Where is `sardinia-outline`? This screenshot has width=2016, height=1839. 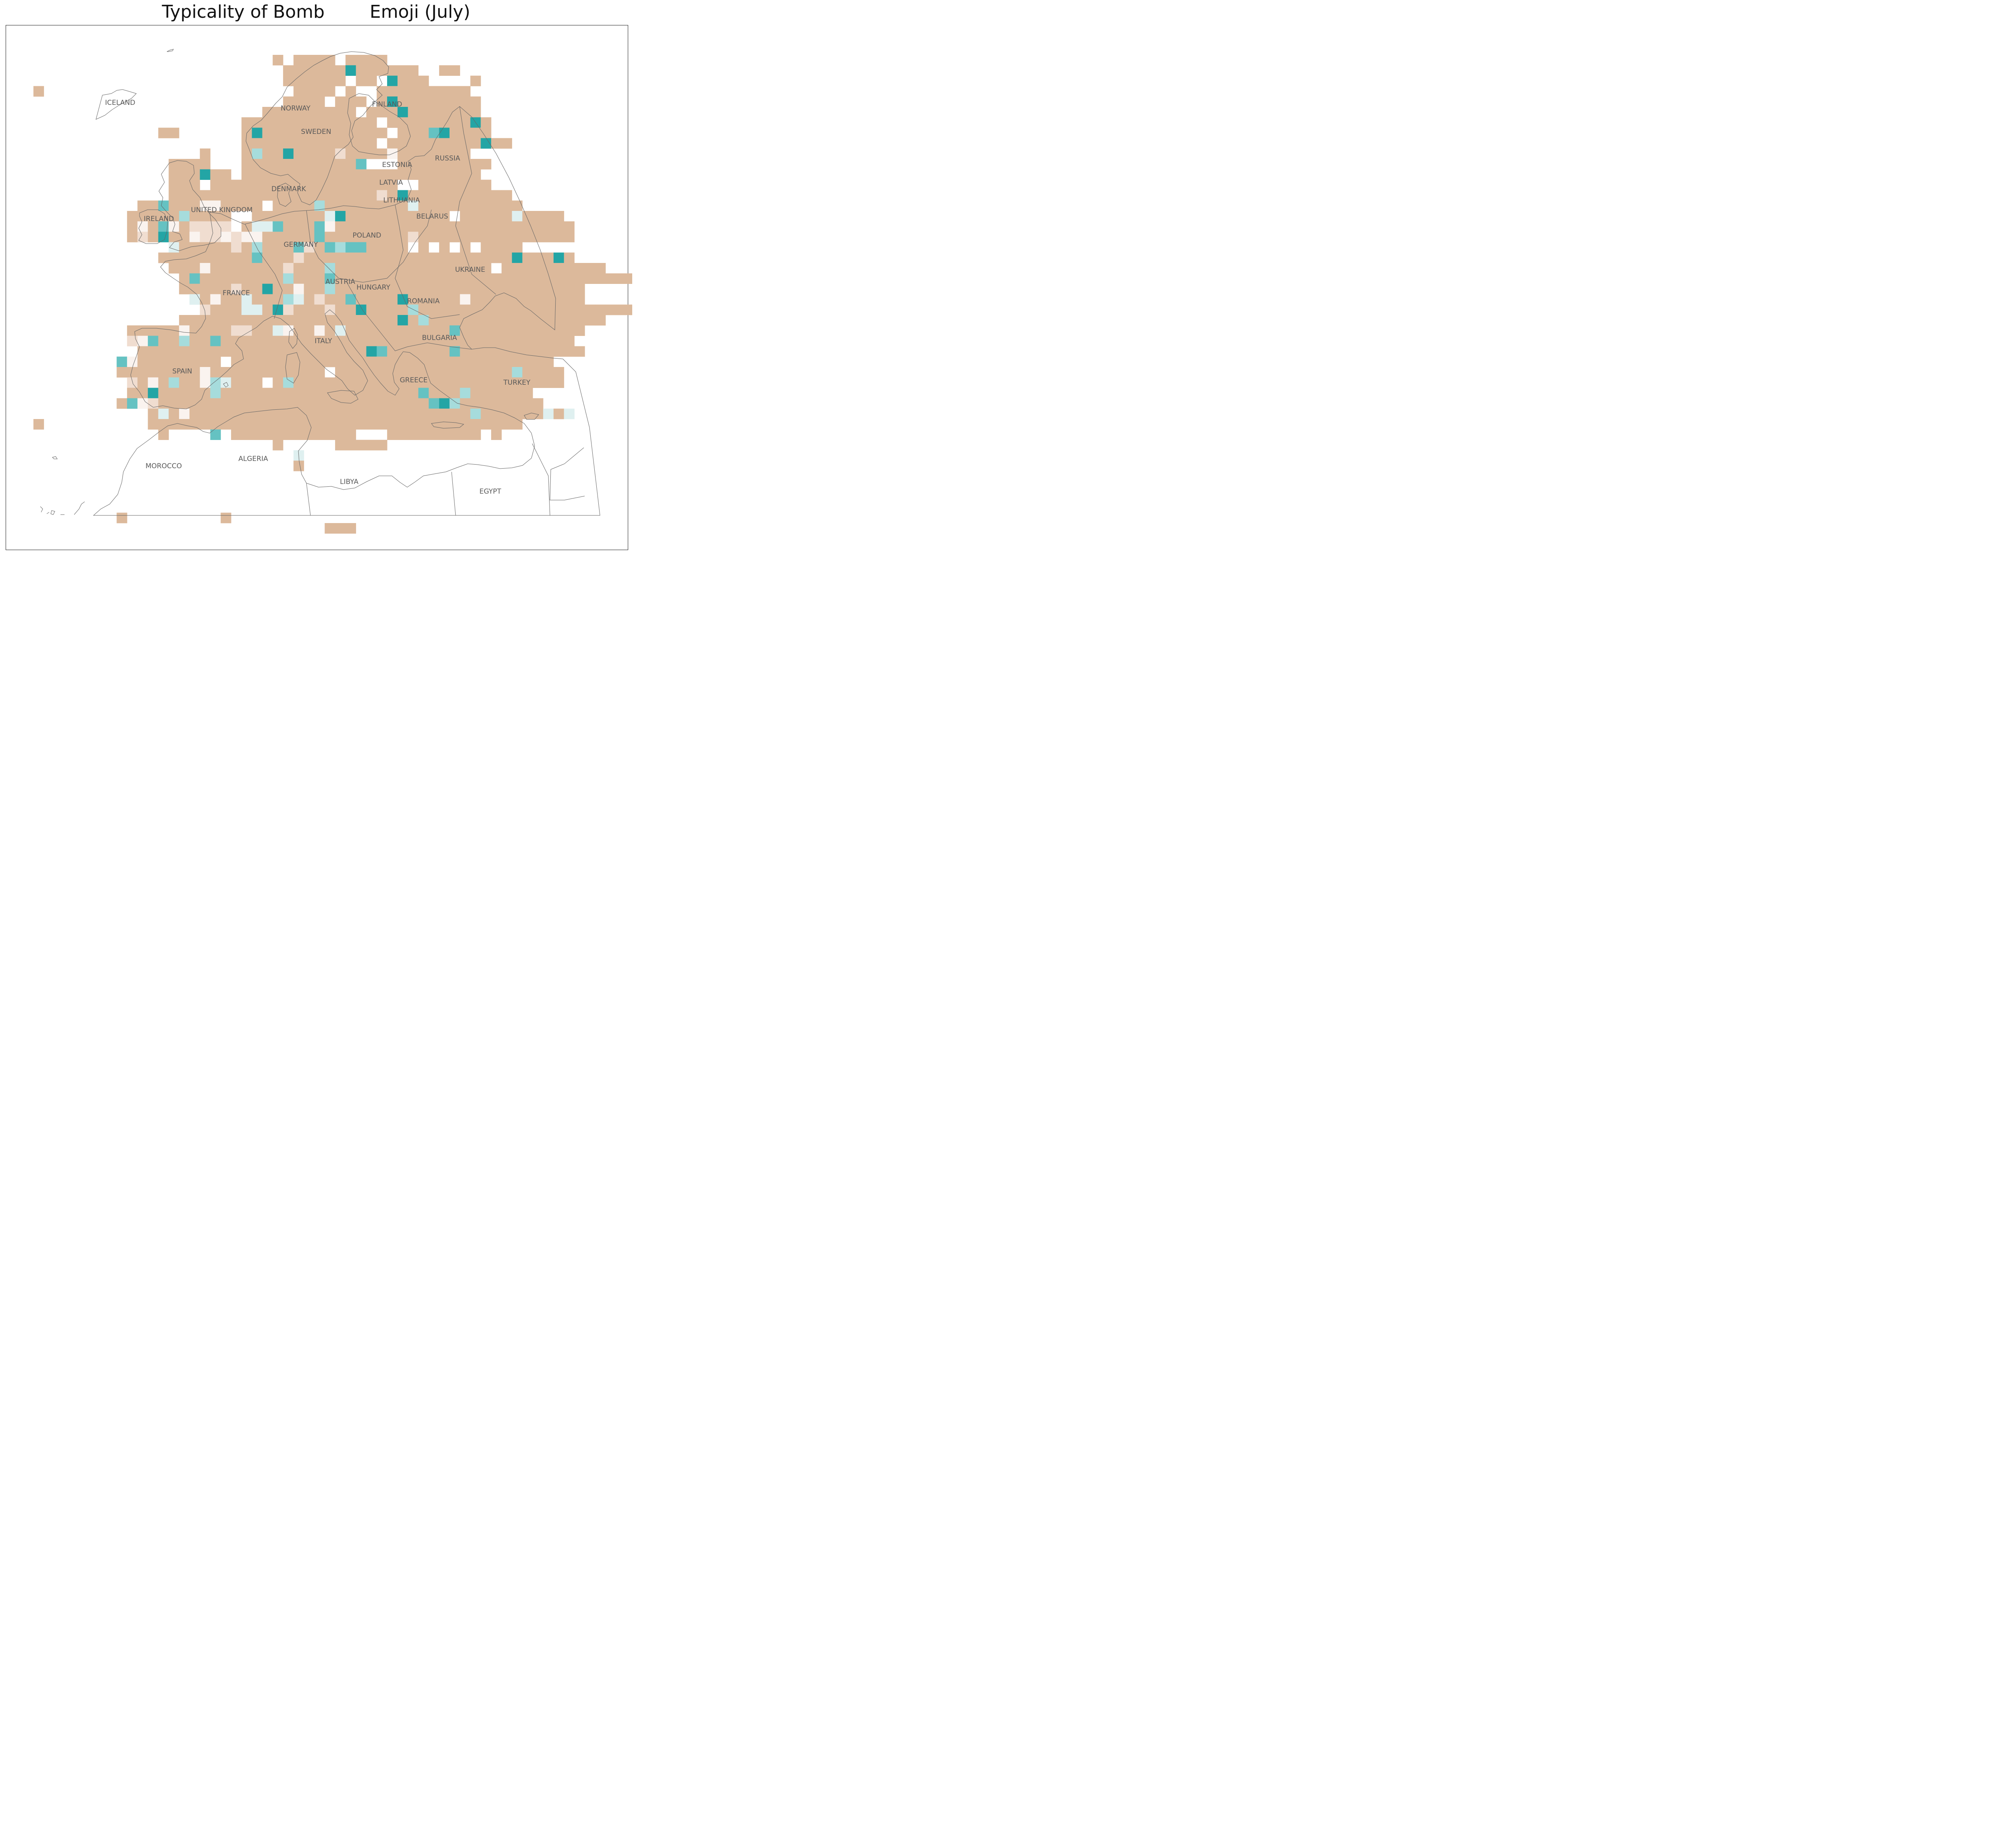
sardinia-outline is located at coordinates (292, 368).